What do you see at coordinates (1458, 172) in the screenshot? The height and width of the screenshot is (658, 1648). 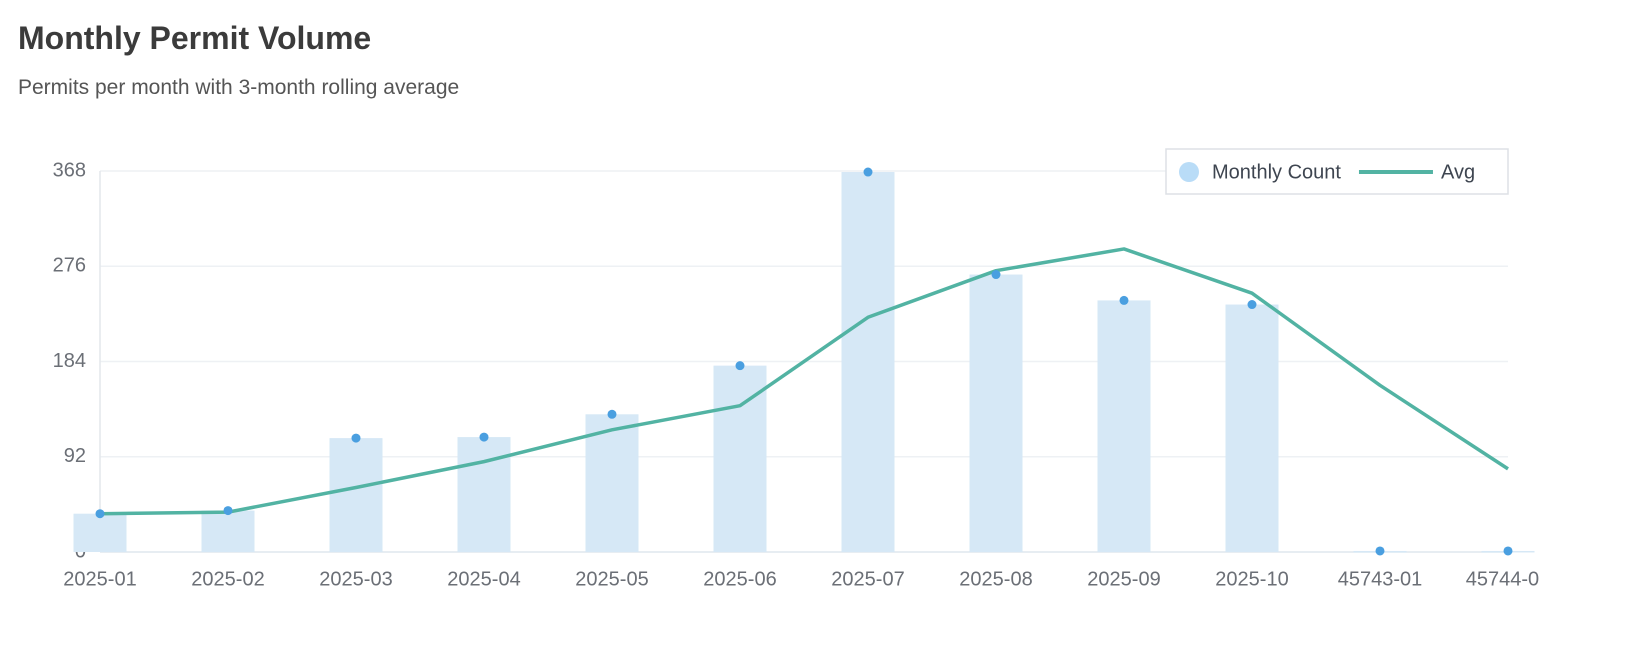 I see `legend-label: Avg` at bounding box center [1458, 172].